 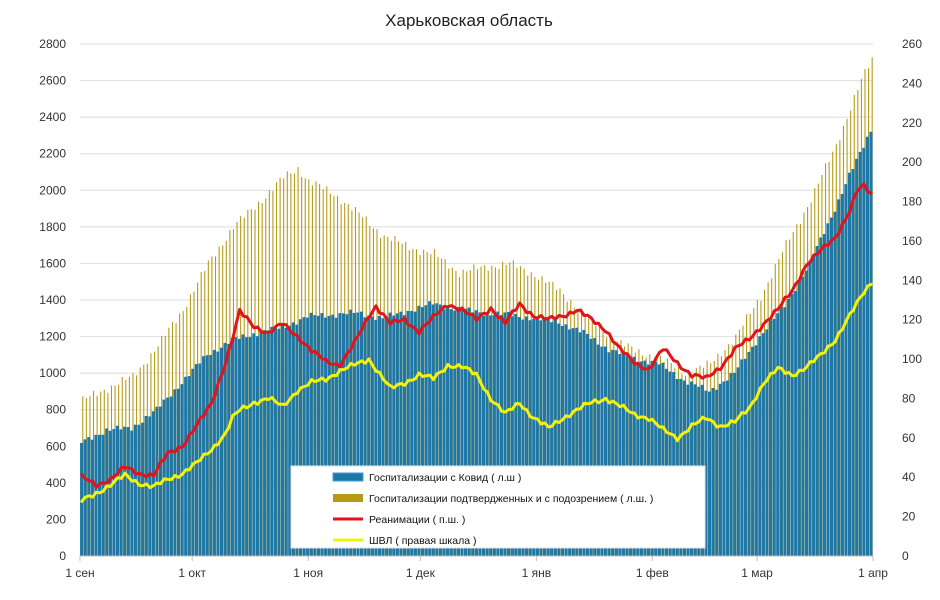 What do you see at coordinates (909, 517) in the screenshot?
I see `right-axis-tick-label: 20` at bounding box center [909, 517].